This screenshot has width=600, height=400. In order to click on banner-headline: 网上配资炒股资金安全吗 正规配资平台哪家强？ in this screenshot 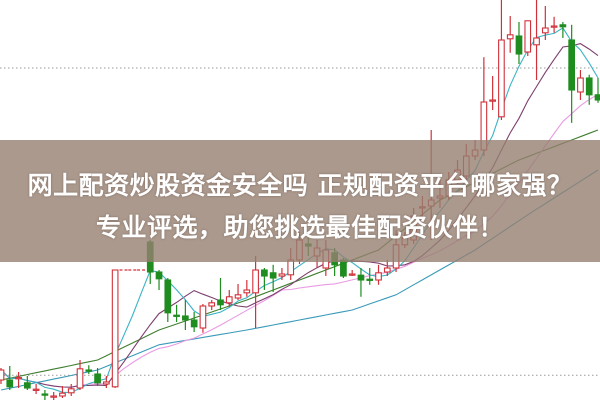, I will do `click(300, 185)`.